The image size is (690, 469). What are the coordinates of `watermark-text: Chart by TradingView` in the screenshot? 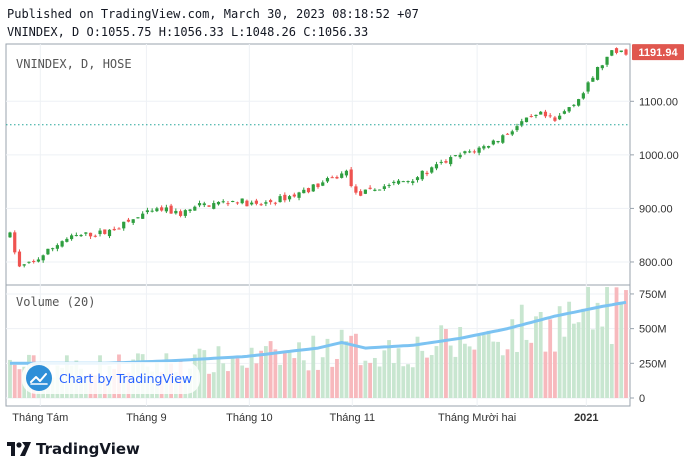 It's located at (126, 378).